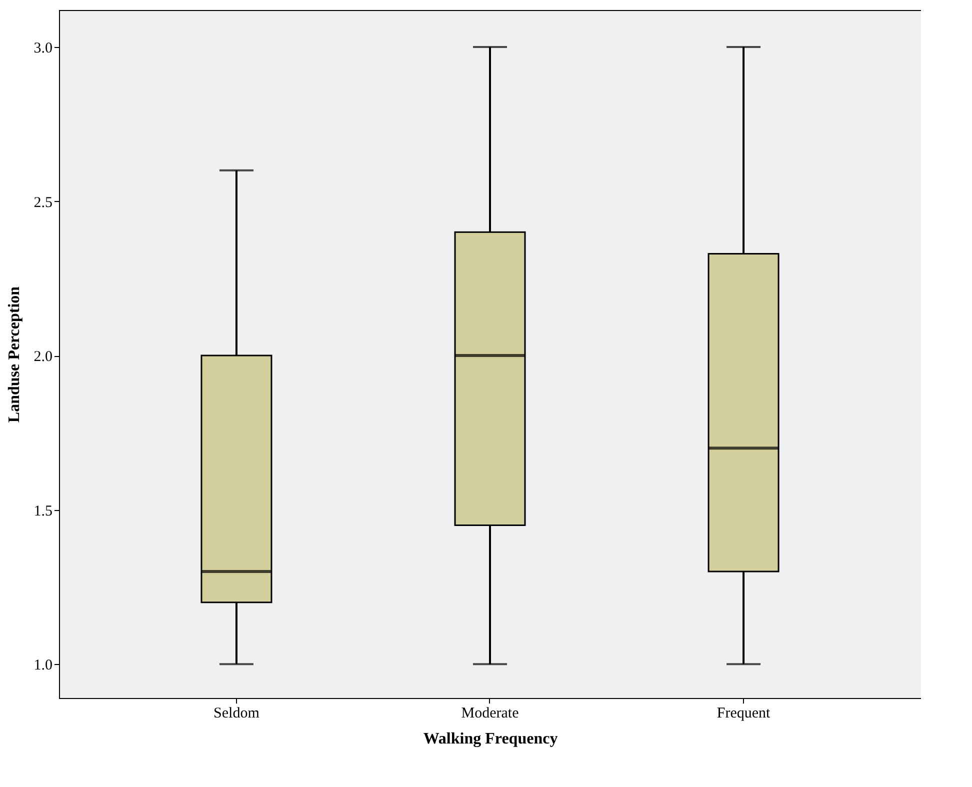 The height and width of the screenshot is (787, 972). Describe the element at coordinates (744, 714) in the screenshot. I see `x-tick-label: Frequent` at that location.